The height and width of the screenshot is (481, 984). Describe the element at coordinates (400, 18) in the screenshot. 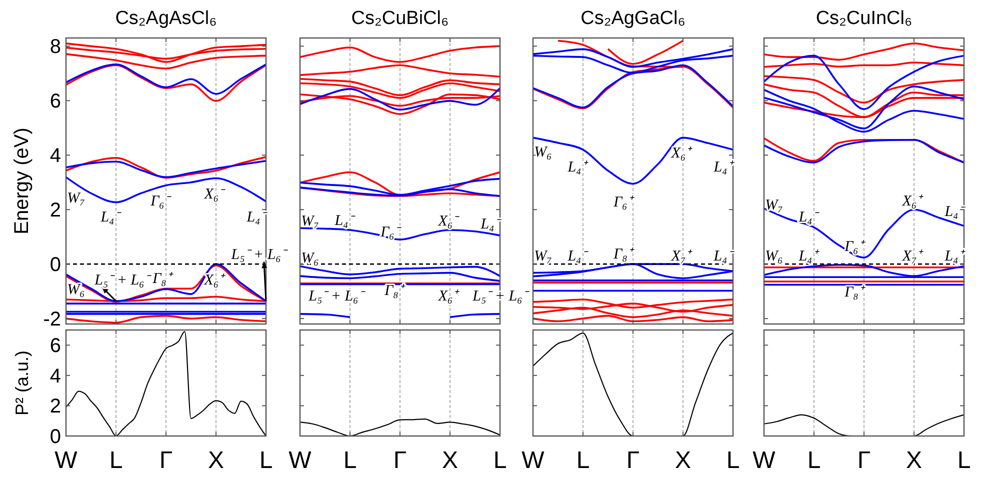

I see `chart-title: Cs₂CuBiCl₆` at that location.